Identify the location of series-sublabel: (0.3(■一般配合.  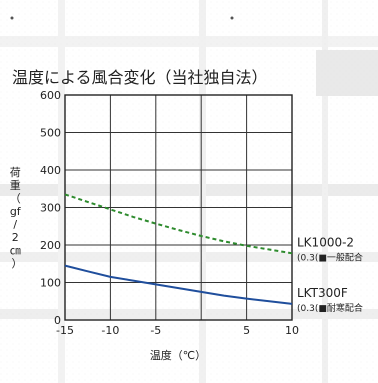
(330, 257).